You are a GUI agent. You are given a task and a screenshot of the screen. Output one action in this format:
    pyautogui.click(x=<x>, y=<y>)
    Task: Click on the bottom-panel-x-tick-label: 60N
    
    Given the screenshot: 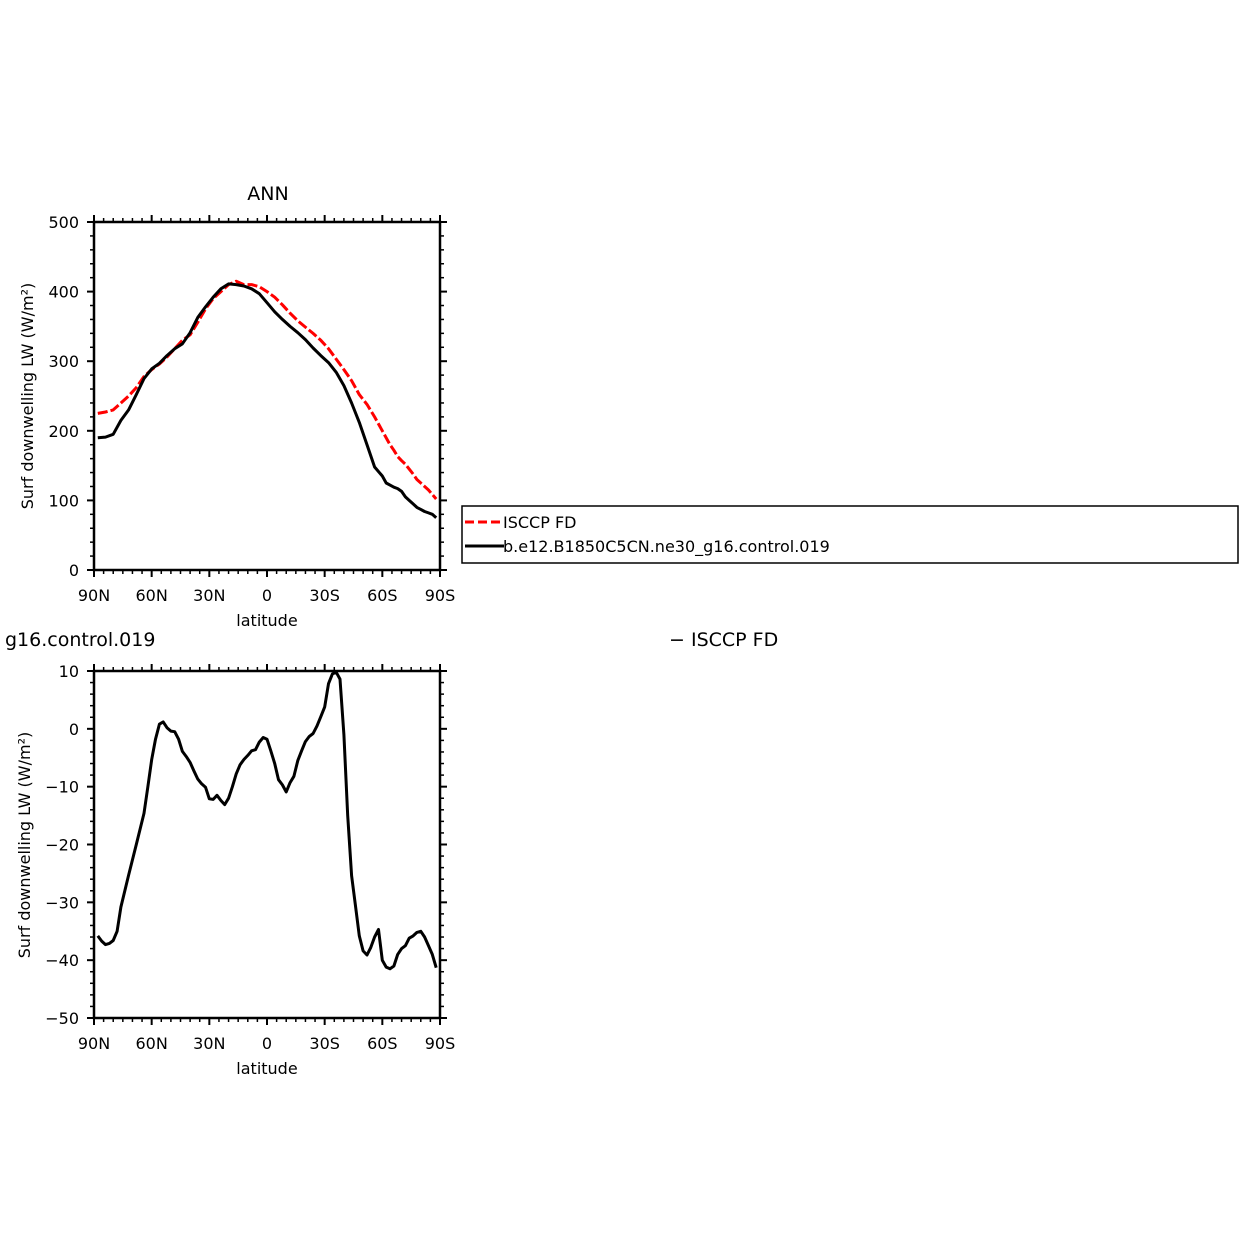 What is the action you would take?
    pyautogui.click(x=152, y=1043)
    